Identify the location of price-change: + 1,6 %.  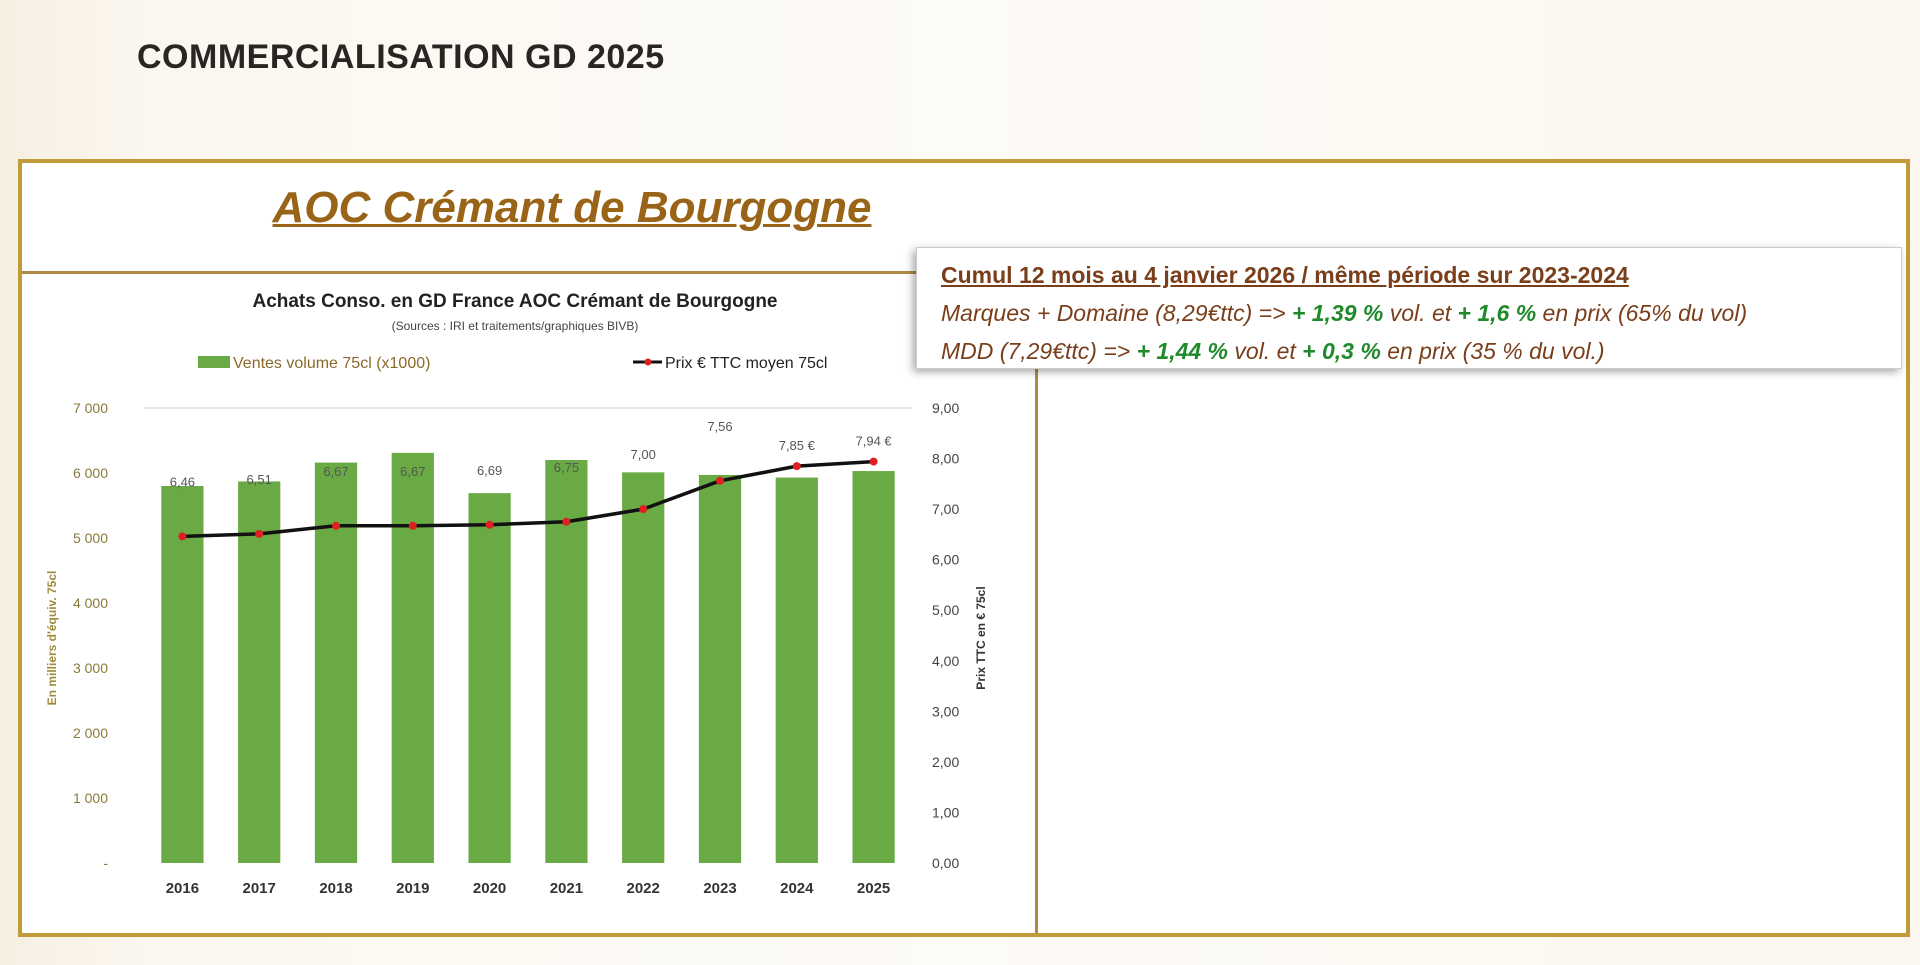
(1497, 313).